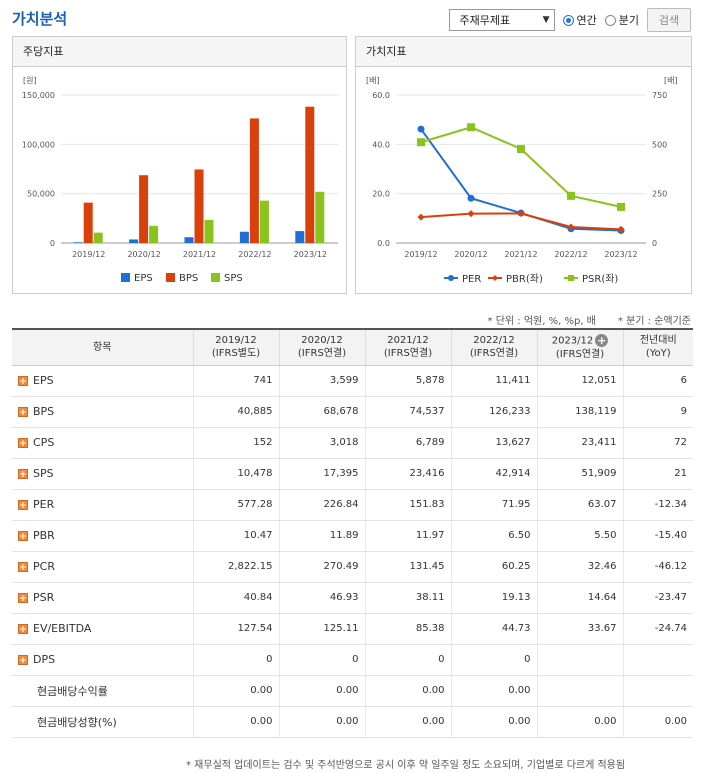 The height and width of the screenshot is (773, 701). Describe the element at coordinates (321, 567) in the screenshot. I see `value-cell: 270.49` at that location.